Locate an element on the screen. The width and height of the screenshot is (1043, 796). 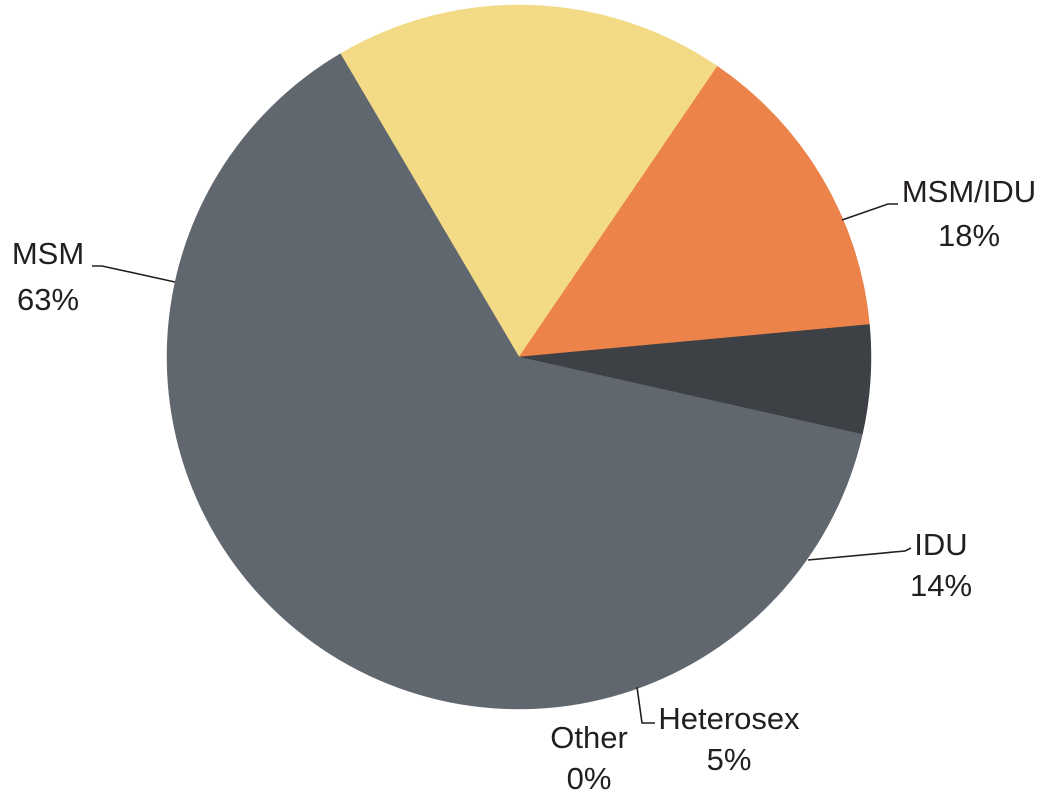
leader-line-msm is located at coordinates (134, 274).